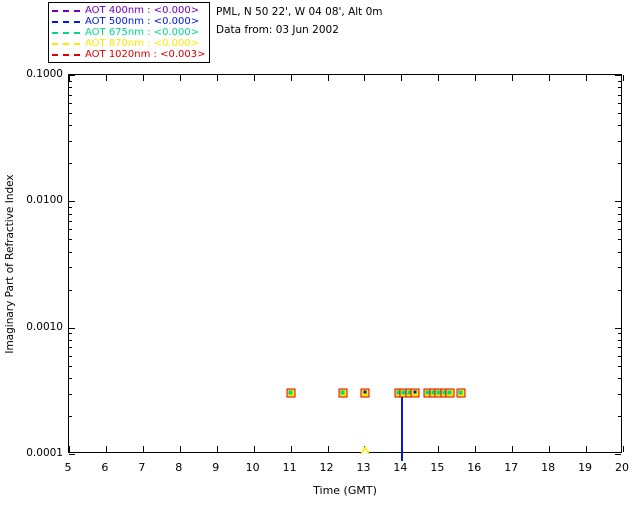 This screenshot has width=640, height=512. I want to click on y-axis-tick-label: 0.0001, so click(44, 453).